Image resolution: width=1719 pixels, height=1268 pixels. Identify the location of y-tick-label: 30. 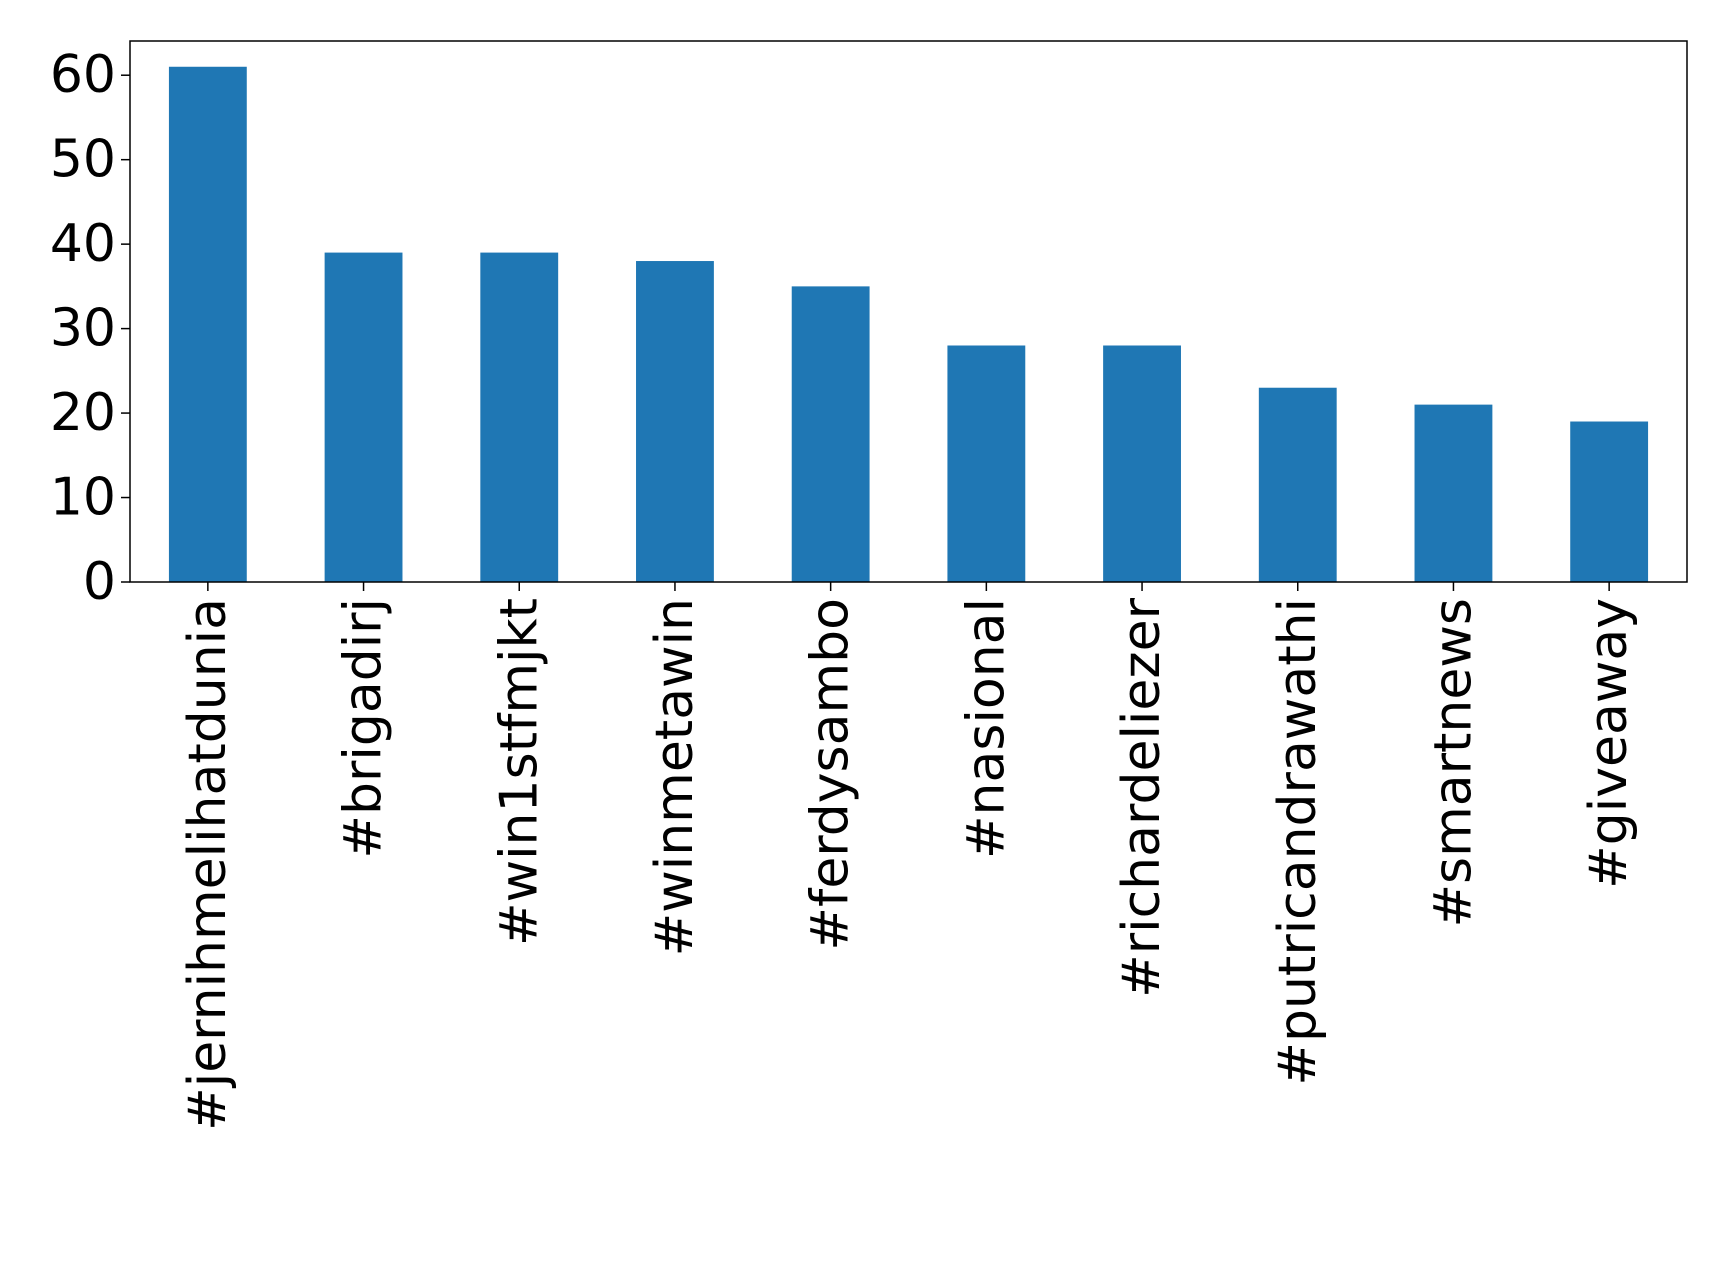
(83, 329).